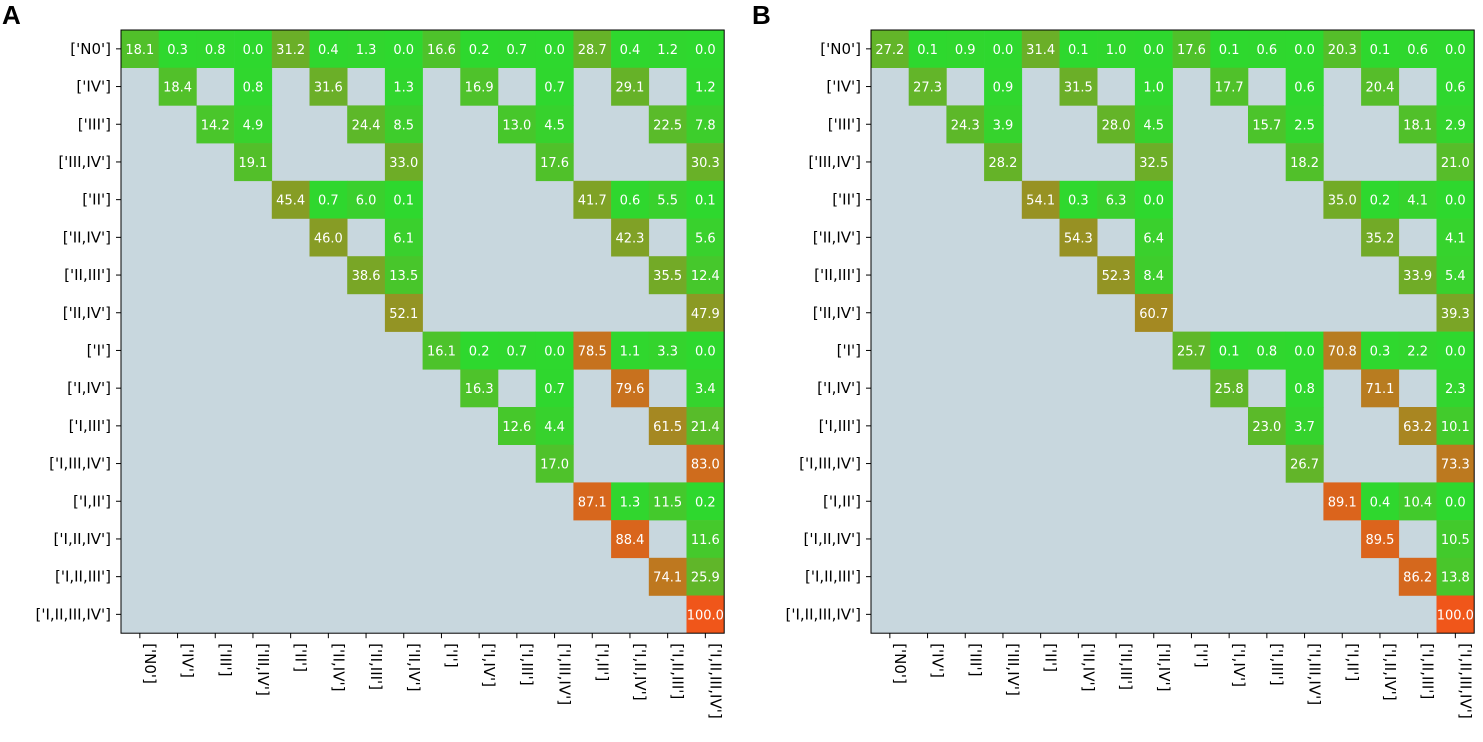  Describe the element at coordinates (1003, 88) in the screenshot. I see `cell-value: 0.9` at that location.